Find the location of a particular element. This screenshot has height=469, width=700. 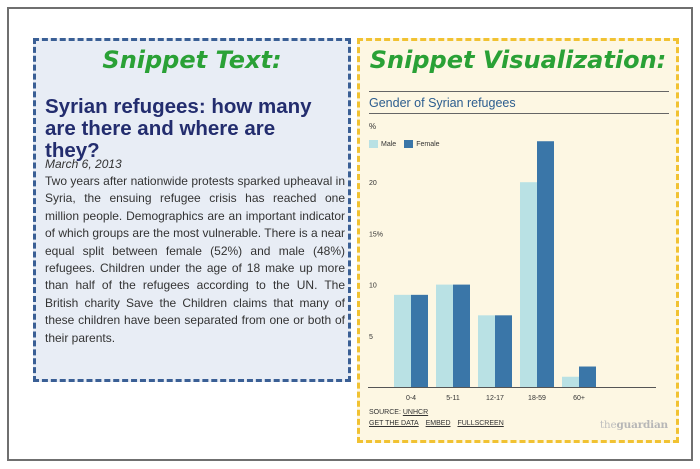

source-link: UNHCR is located at coordinates (415, 412).